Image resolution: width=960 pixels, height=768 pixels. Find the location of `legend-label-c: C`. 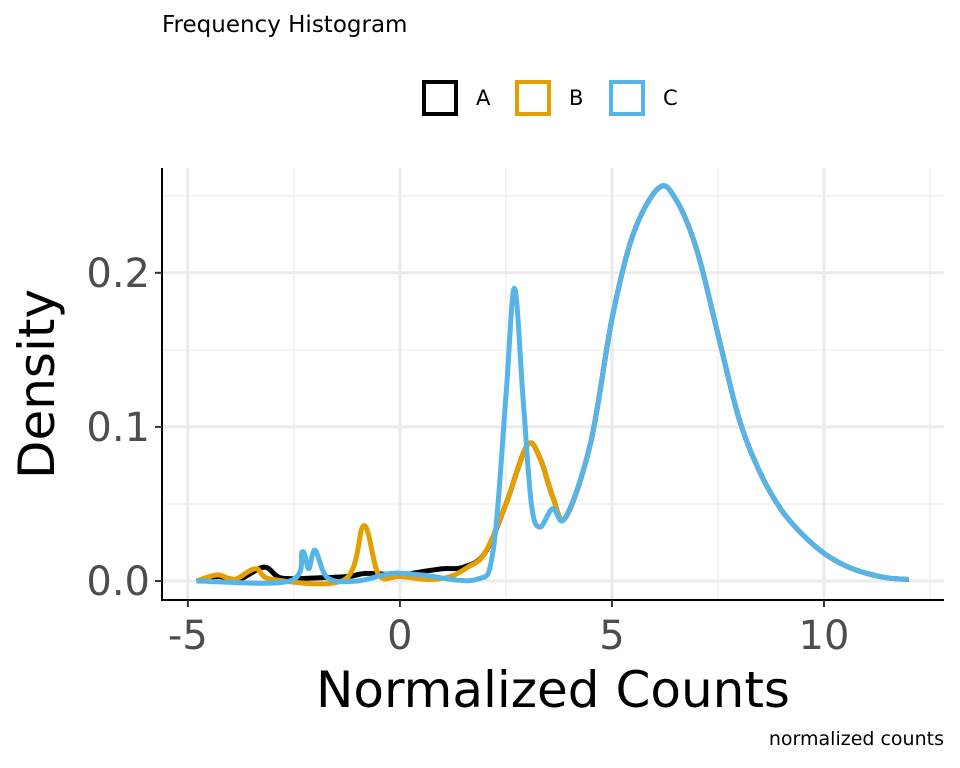

legend-label-c: C is located at coordinates (670, 98).